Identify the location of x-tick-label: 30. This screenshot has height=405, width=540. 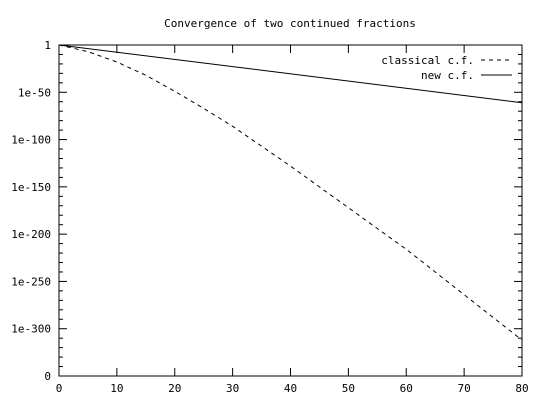
(232, 388).